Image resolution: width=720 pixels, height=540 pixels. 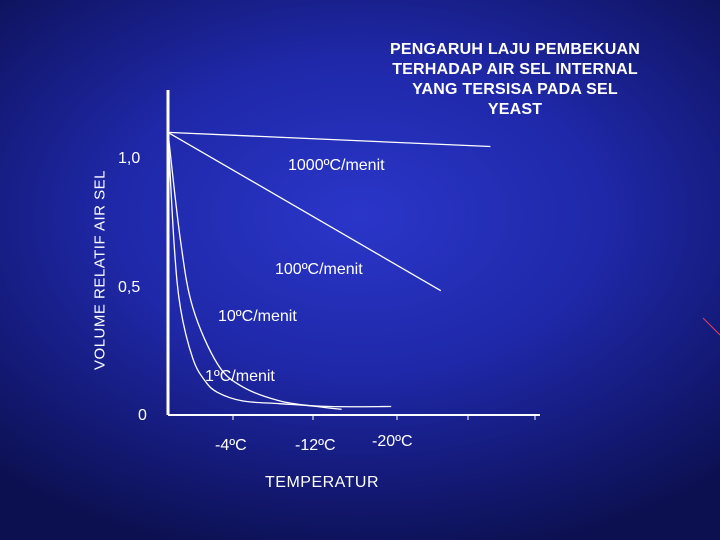 What do you see at coordinates (315, 445) in the screenshot?
I see `x-tick-label-1: -12ºC` at bounding box center [315, 445].